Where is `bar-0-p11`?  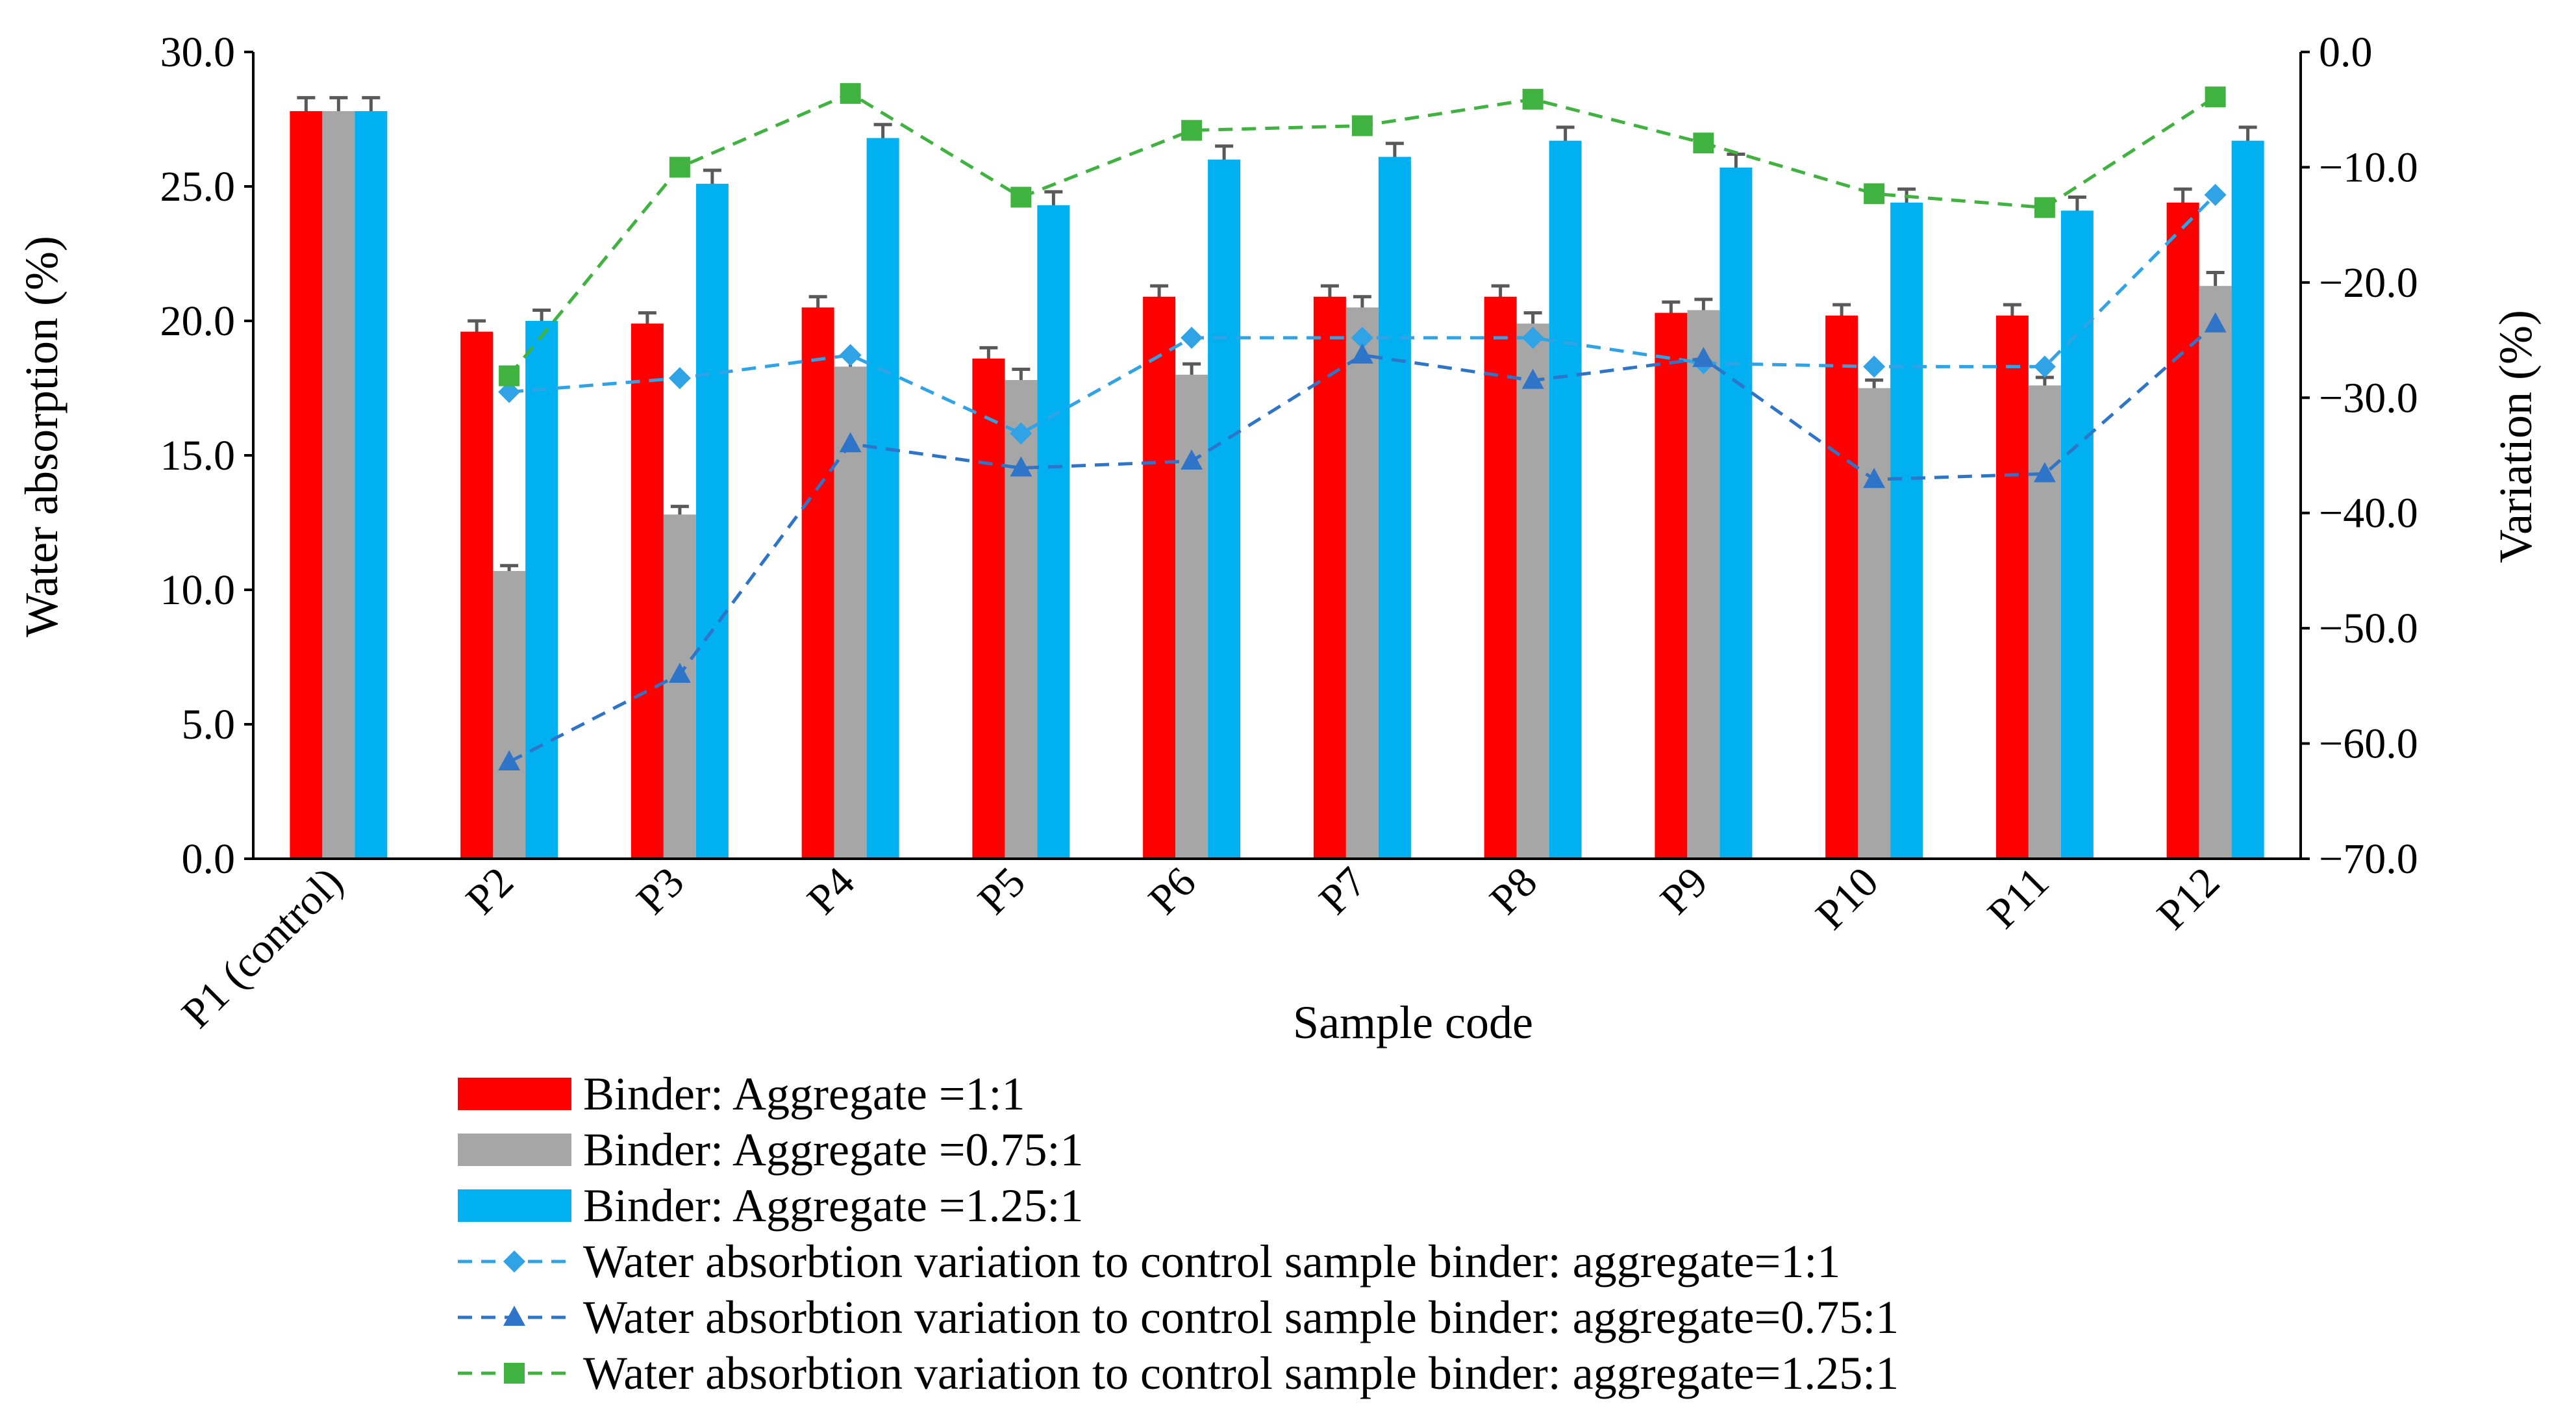 bar-0-p11 is located at coordinates (2012, 587).